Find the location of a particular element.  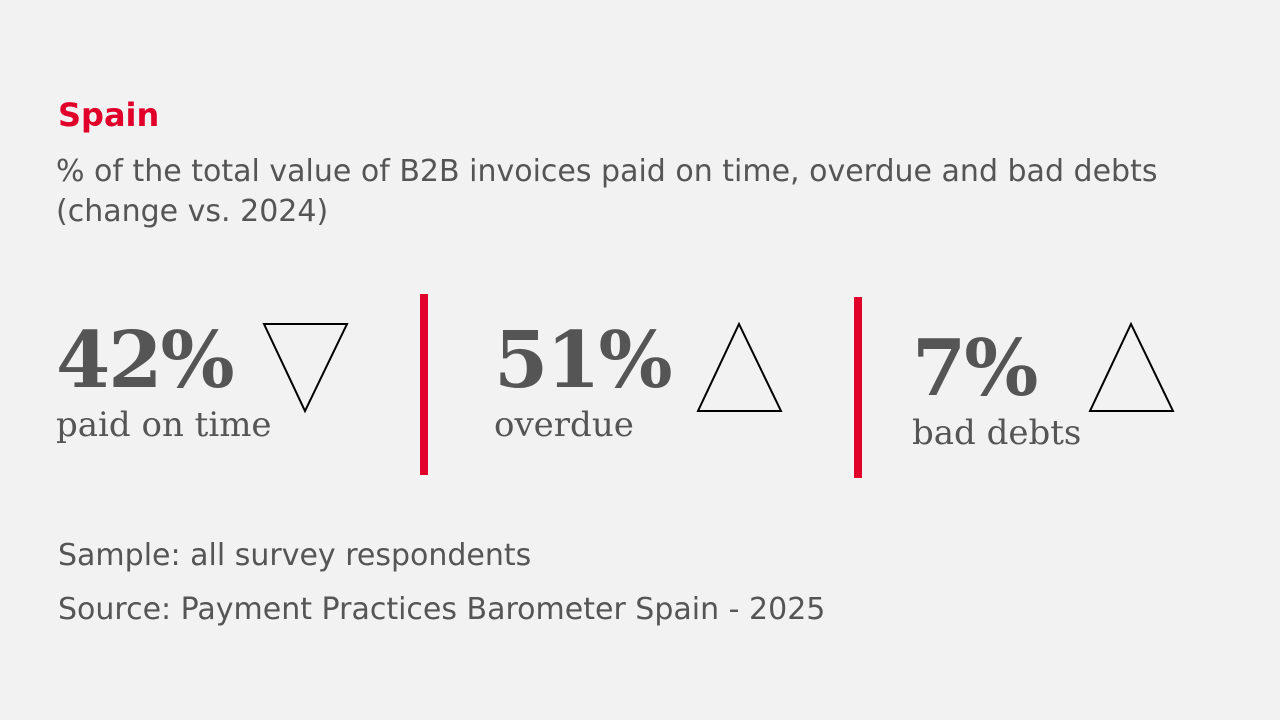

page-title: Spain is located at coordinates (109, 115).